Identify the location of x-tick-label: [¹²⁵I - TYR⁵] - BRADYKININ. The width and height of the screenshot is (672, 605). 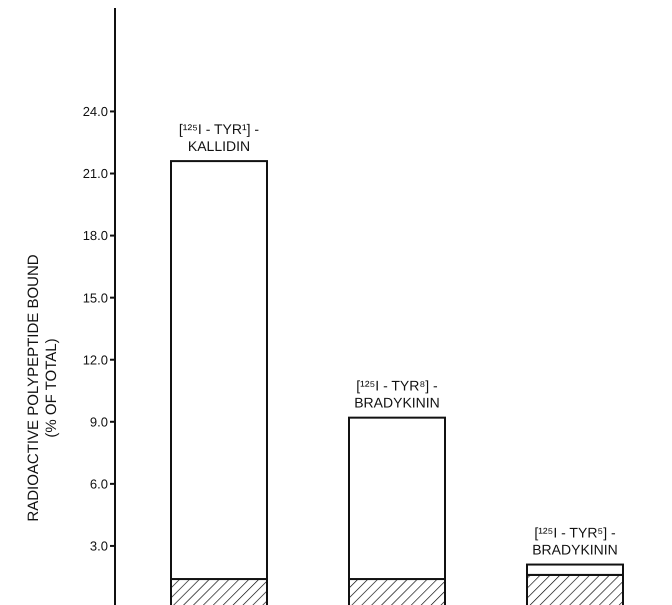
(575, 541).